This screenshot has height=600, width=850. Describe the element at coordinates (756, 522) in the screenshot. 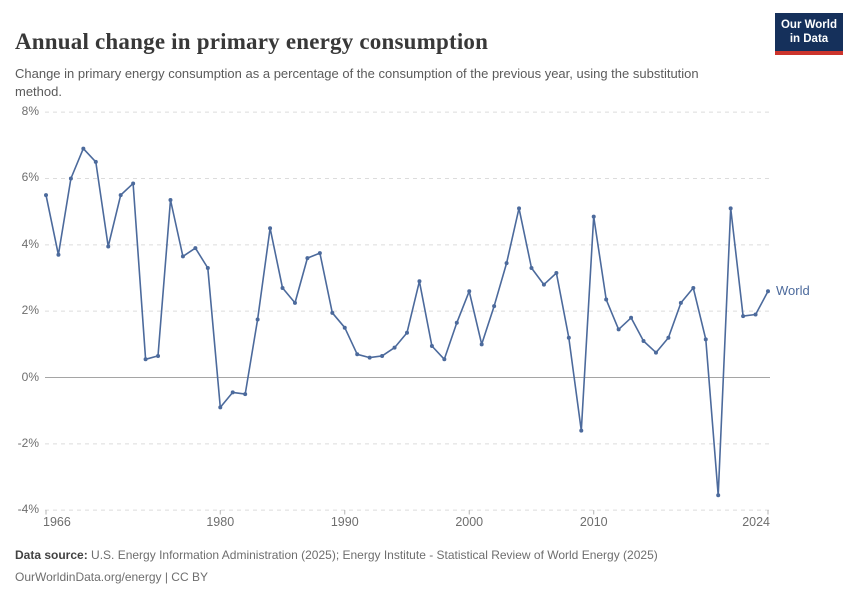

I see `x-axis-label: 2024` at that location.